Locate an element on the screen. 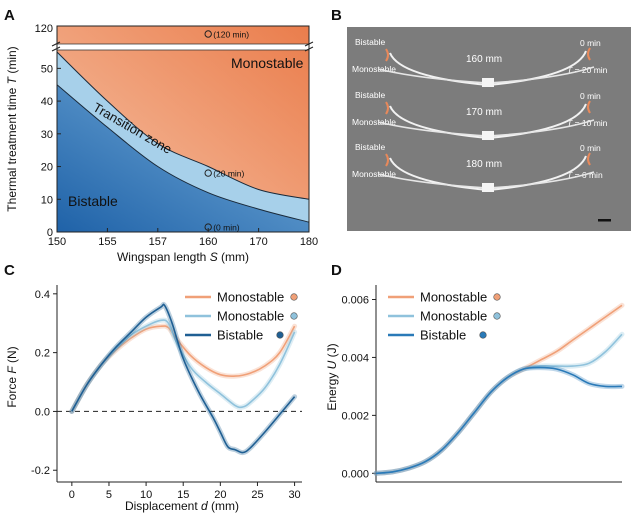 The image size is (640, 517). x-tick-label: 10 is located at coordinates (146, 495).